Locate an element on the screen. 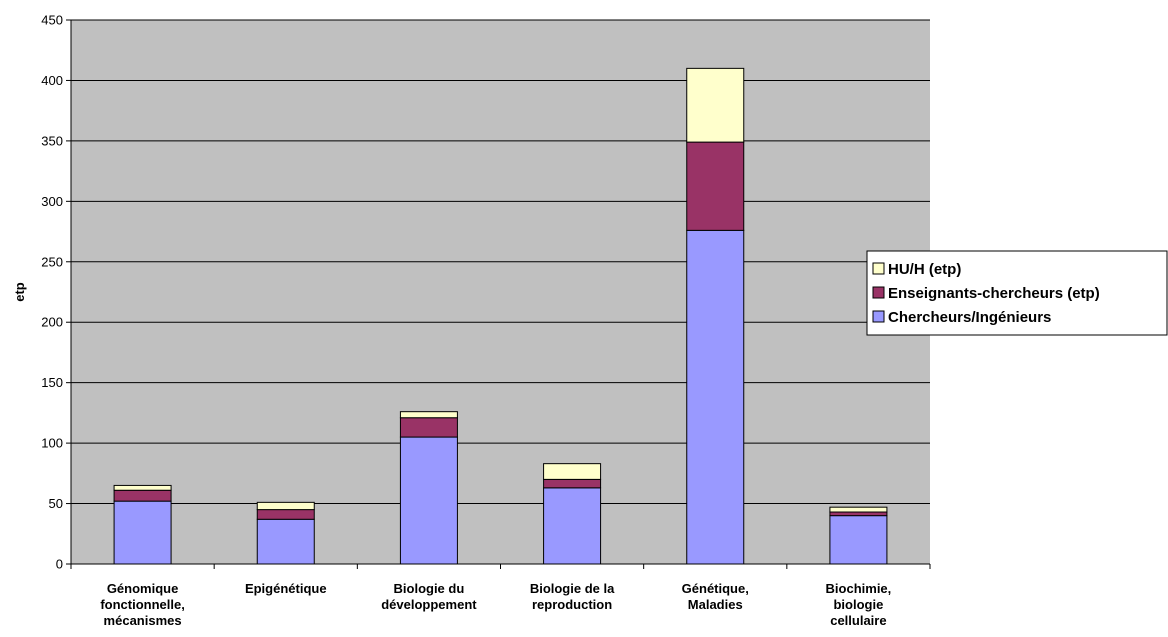 Image resolution: width=1168 pixels, height=637 pixels. y-tick-label: 300 is located at coordinates (52, 201).